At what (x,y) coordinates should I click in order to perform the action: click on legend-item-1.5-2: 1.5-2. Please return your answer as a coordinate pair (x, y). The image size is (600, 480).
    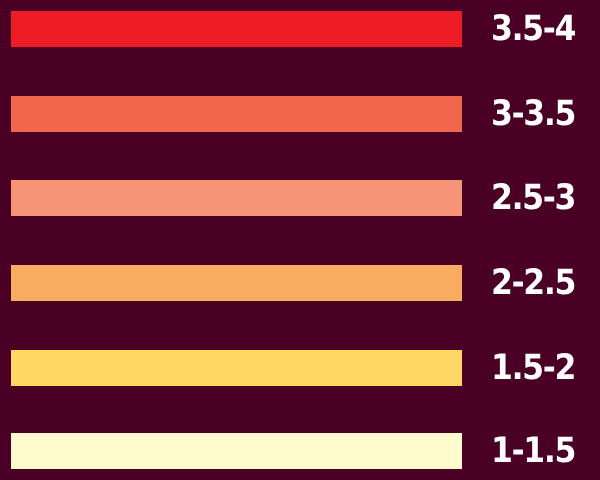
    Looking at the image, I should click on (300, 368).